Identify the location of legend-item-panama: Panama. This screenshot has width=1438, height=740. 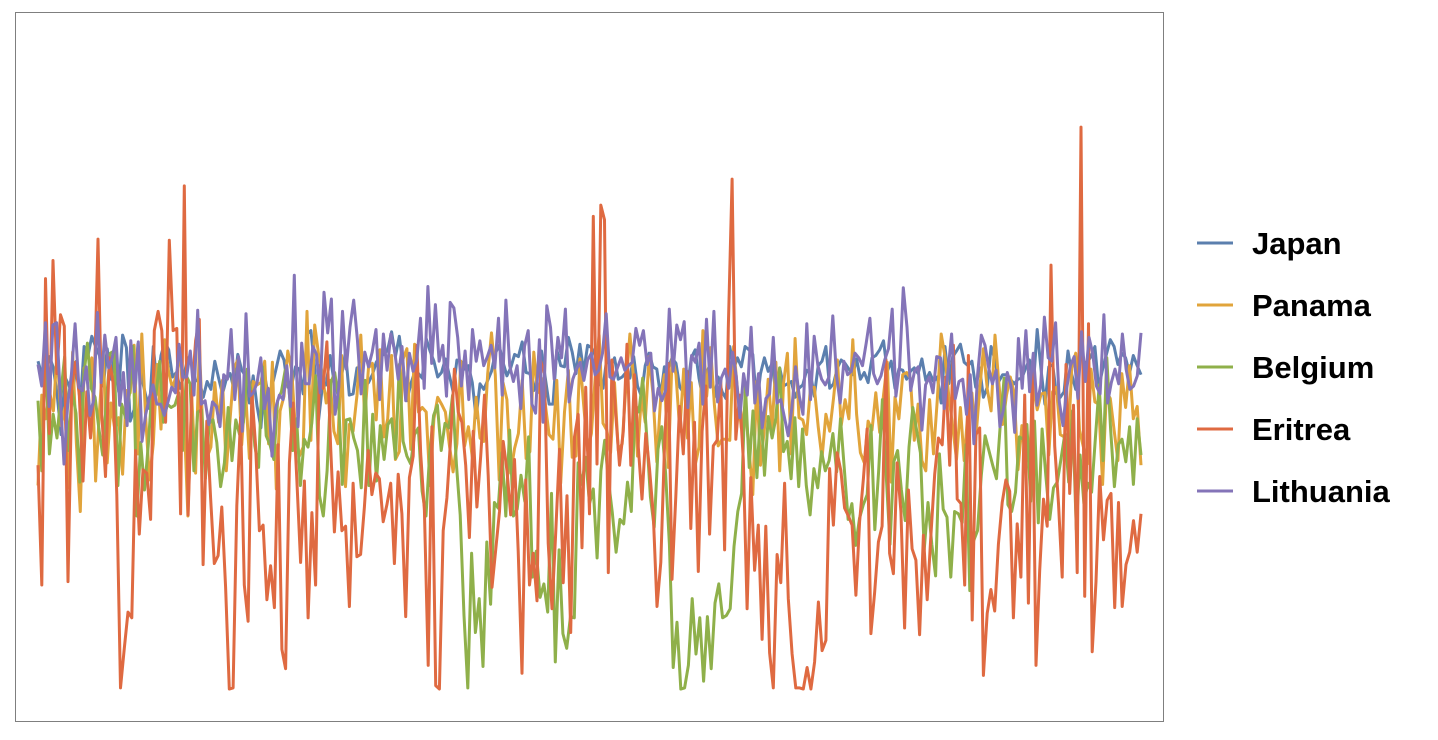
(1284, 305).